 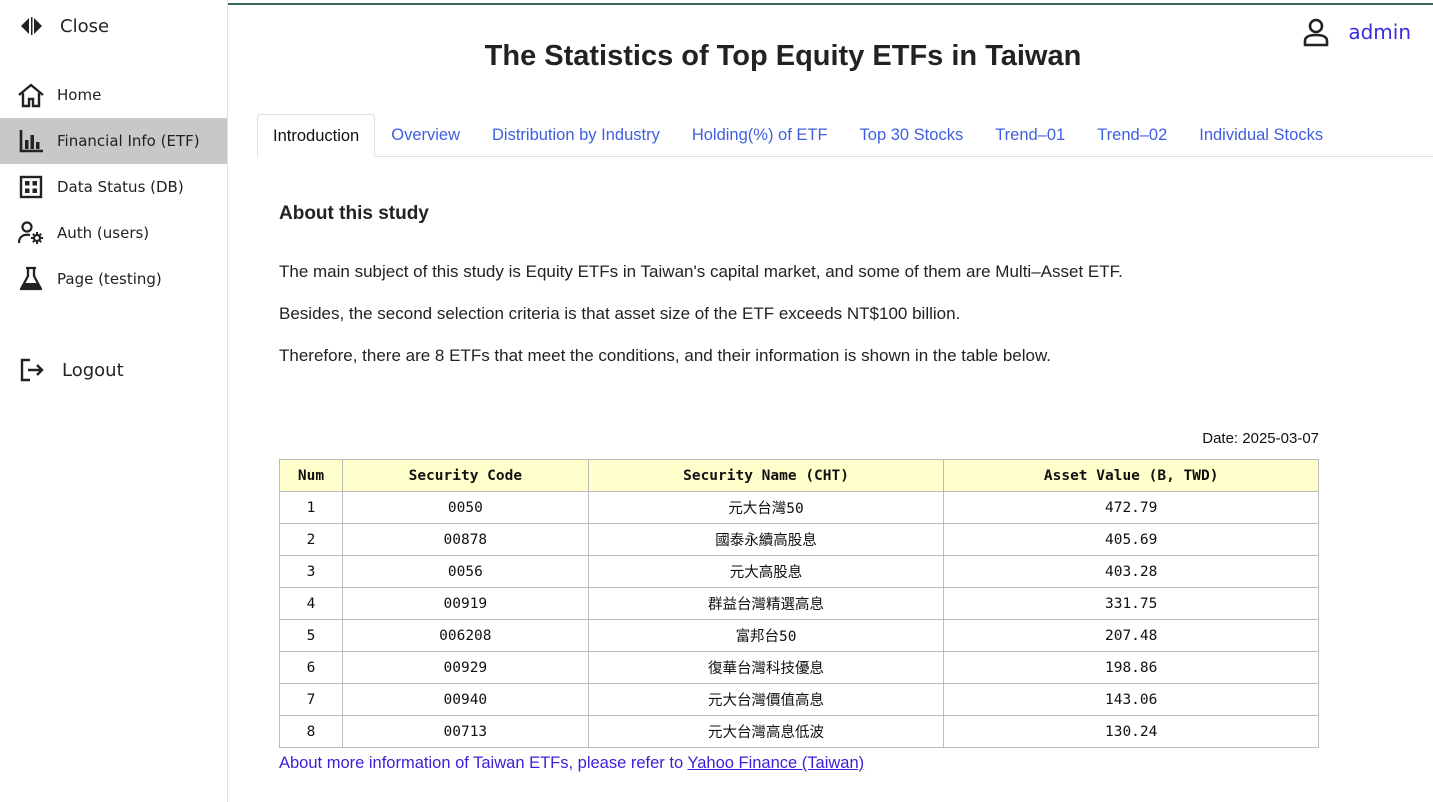 I want to click on grid-icon, so click(x=31, y=187).